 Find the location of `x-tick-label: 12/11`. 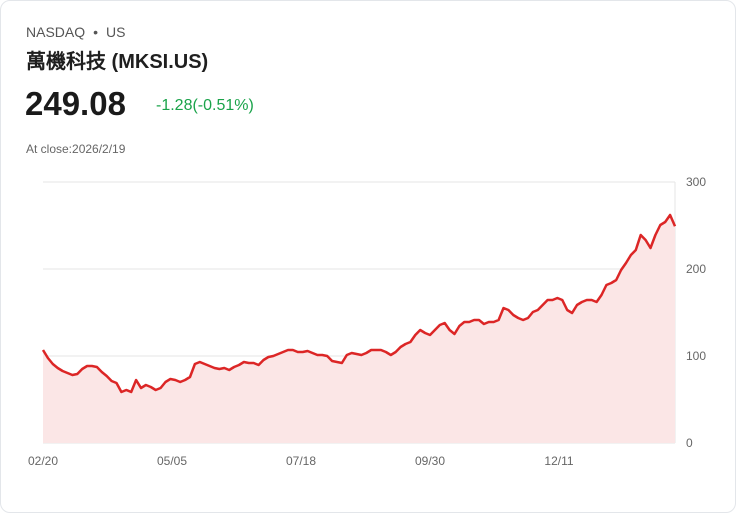

x-tick-label: 12/11 is located at coordinates (558, 461).